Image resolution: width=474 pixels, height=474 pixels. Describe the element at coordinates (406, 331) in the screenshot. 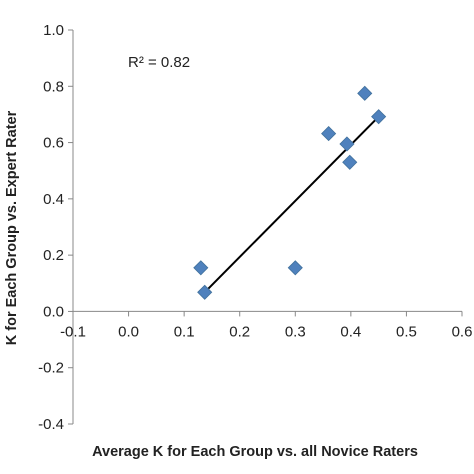

I see `x-tick-label: 0.5` at that location.